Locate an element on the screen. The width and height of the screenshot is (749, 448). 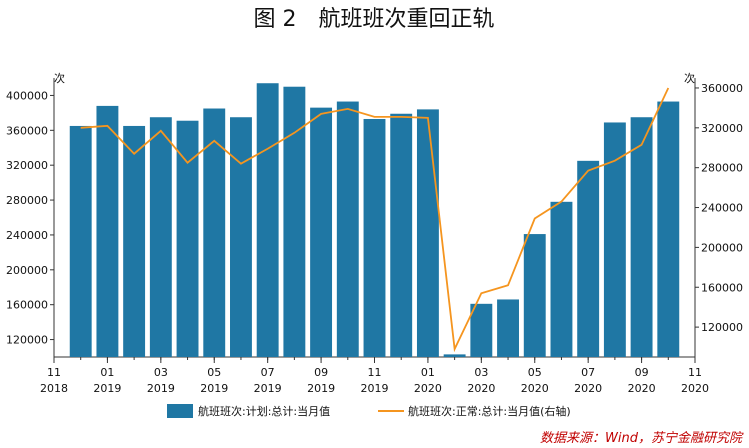
x-tick-label-year: 2018 is located at coordinates (54, 388).